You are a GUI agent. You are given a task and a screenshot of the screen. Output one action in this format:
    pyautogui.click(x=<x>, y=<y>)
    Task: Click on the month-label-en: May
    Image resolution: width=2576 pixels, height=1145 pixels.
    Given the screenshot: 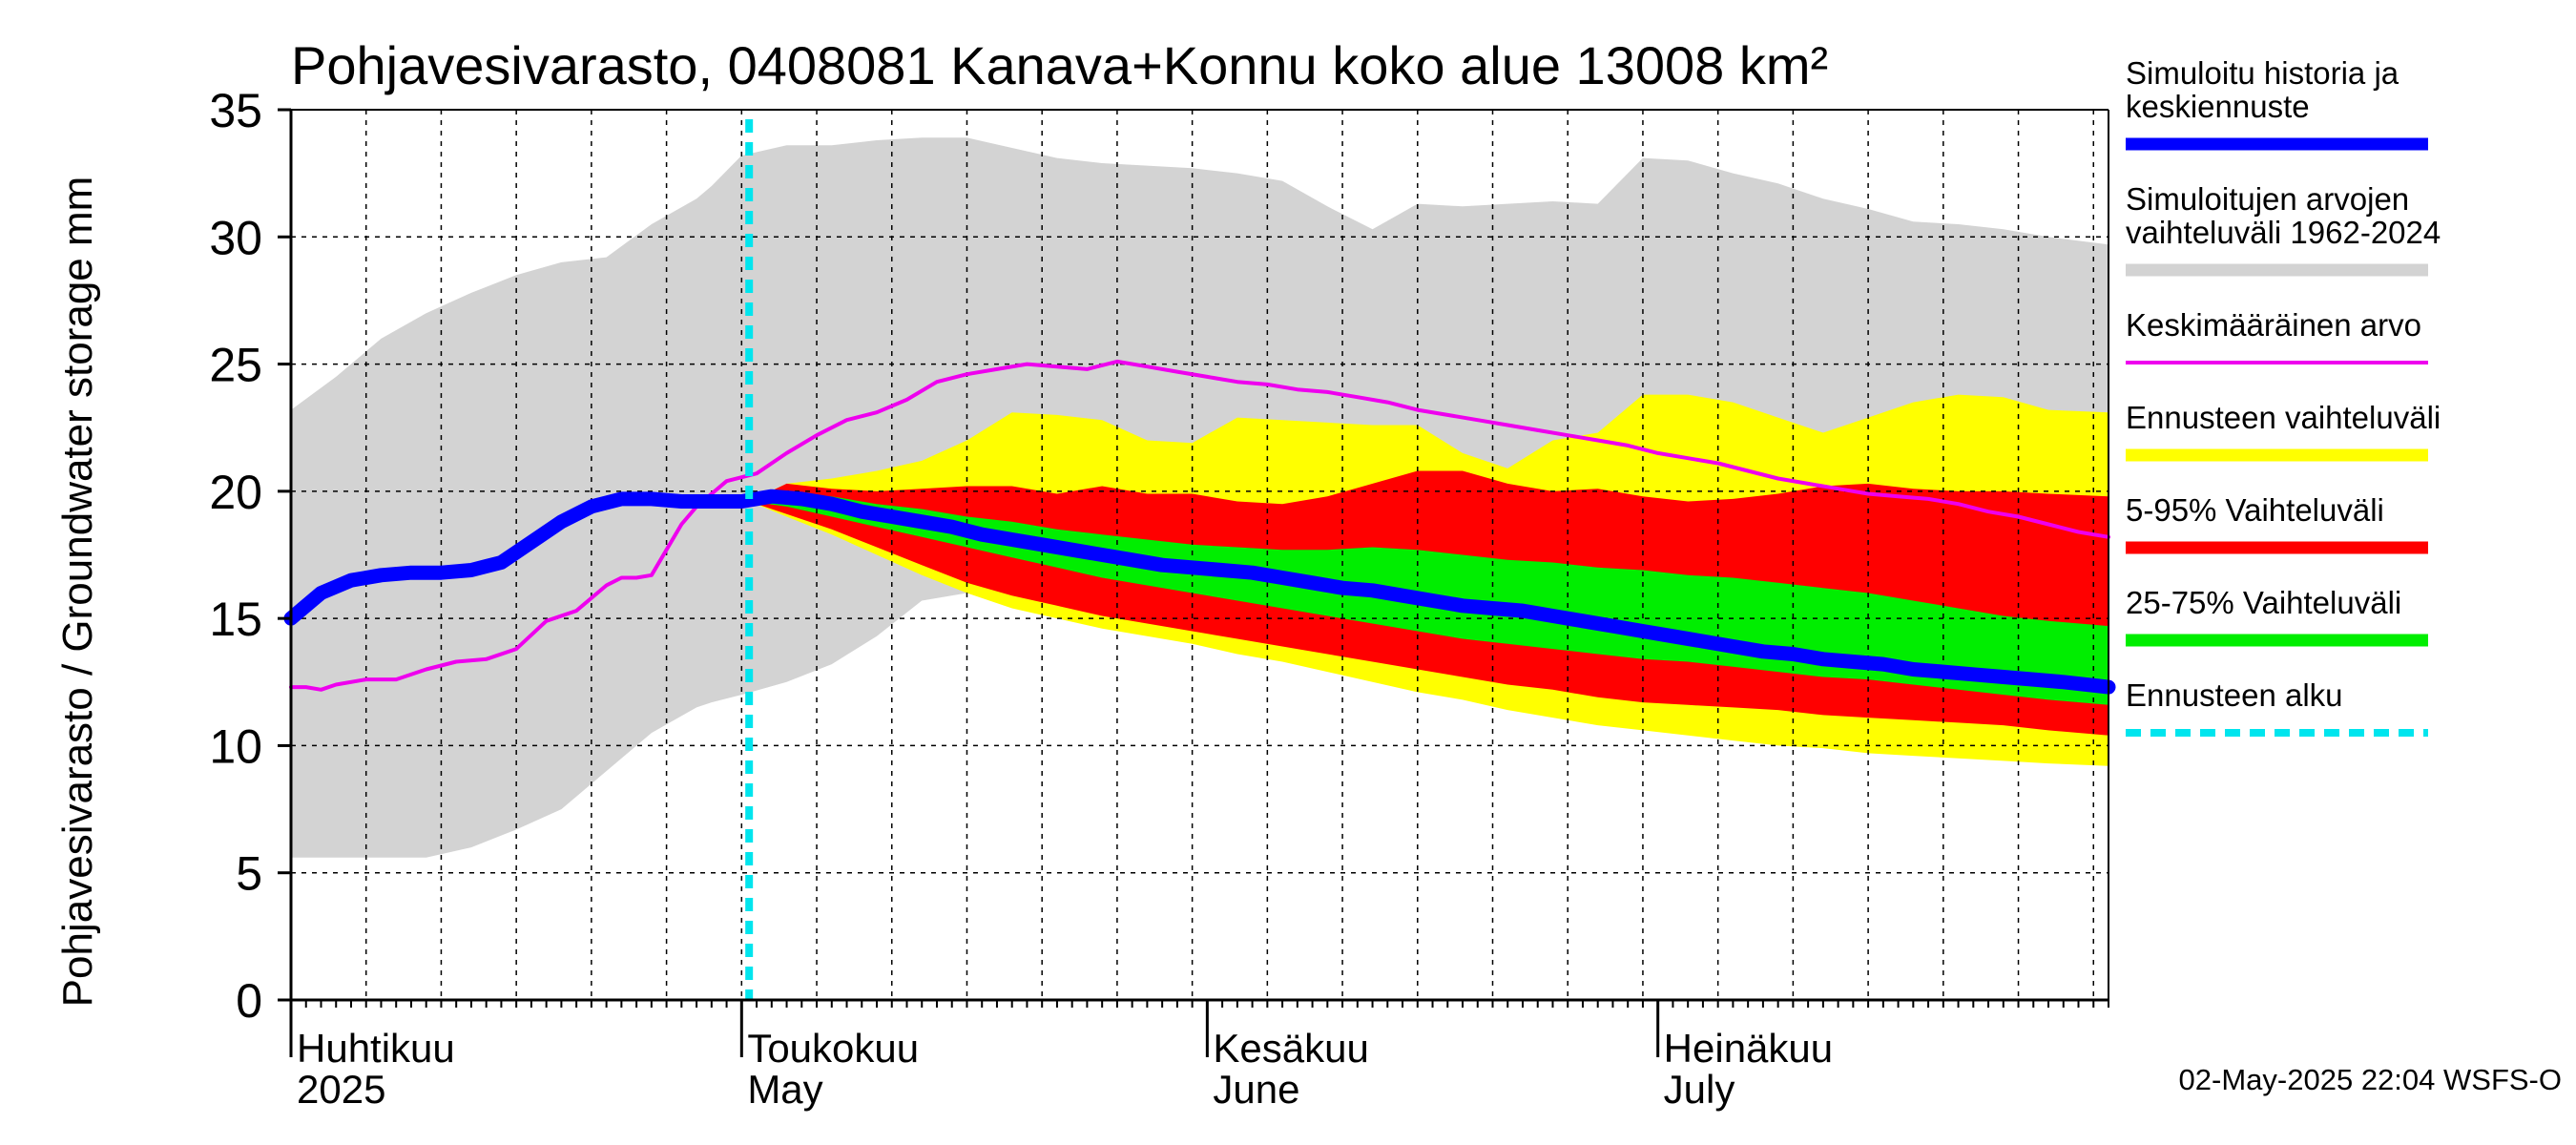 What is the action you would take?
    pyautogui.click(x=784, y=1090)
    